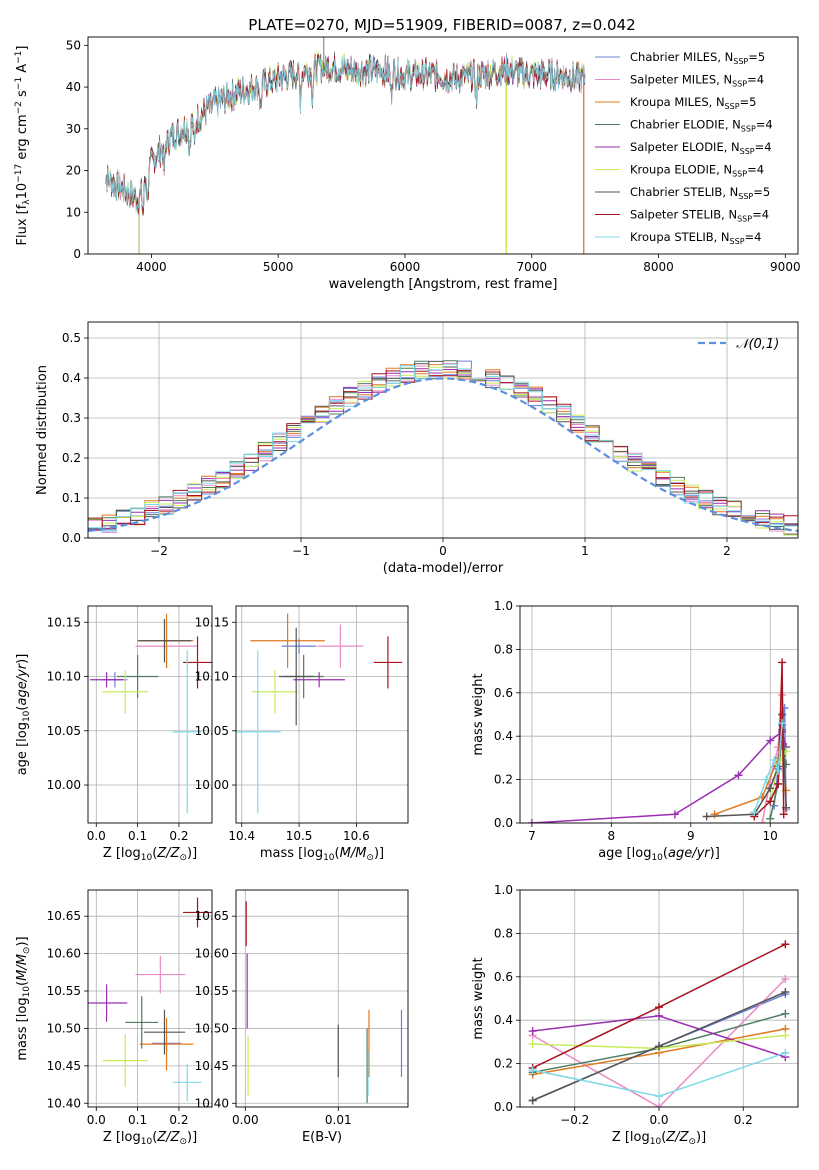 This screenshot has height=1170, width=819. I want to click on y-tick-label: 10.55, so click(212, 991).